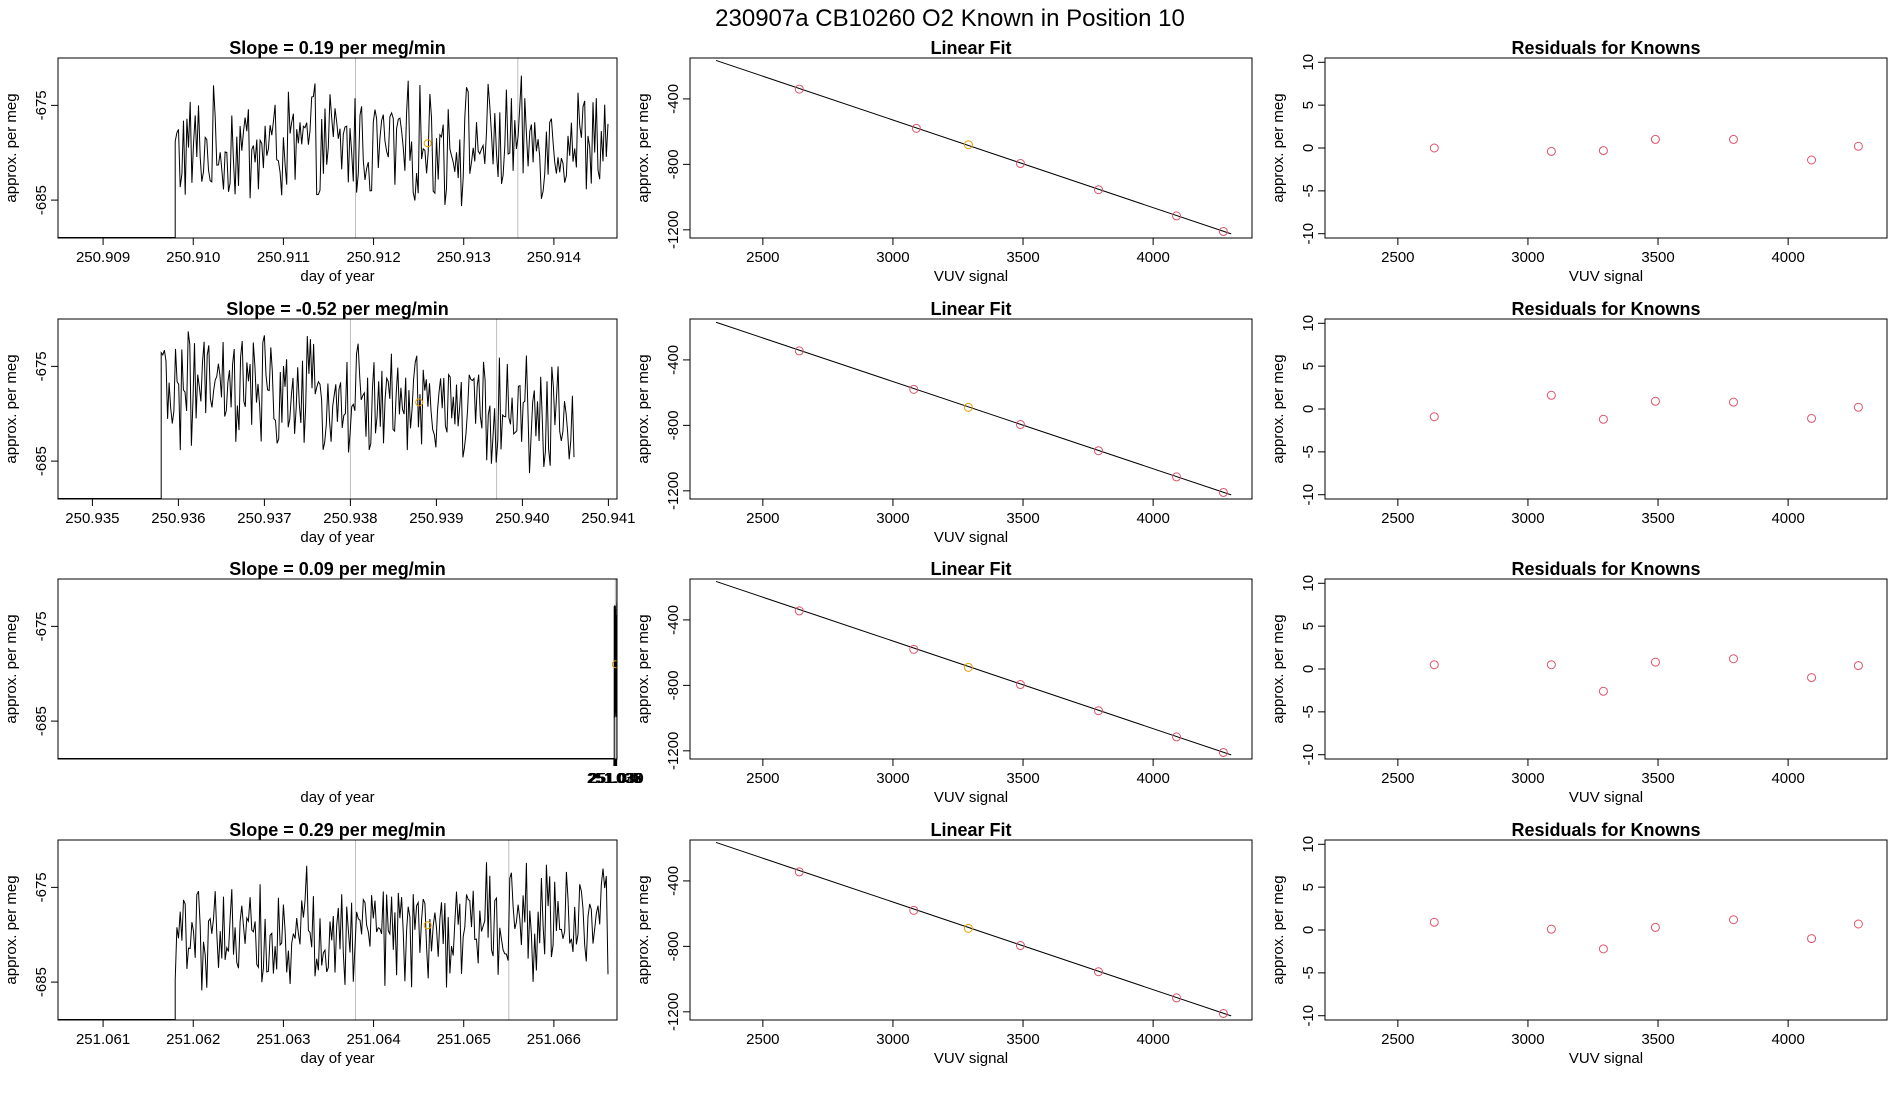  I want to click on signal-line, so click(337, 680).